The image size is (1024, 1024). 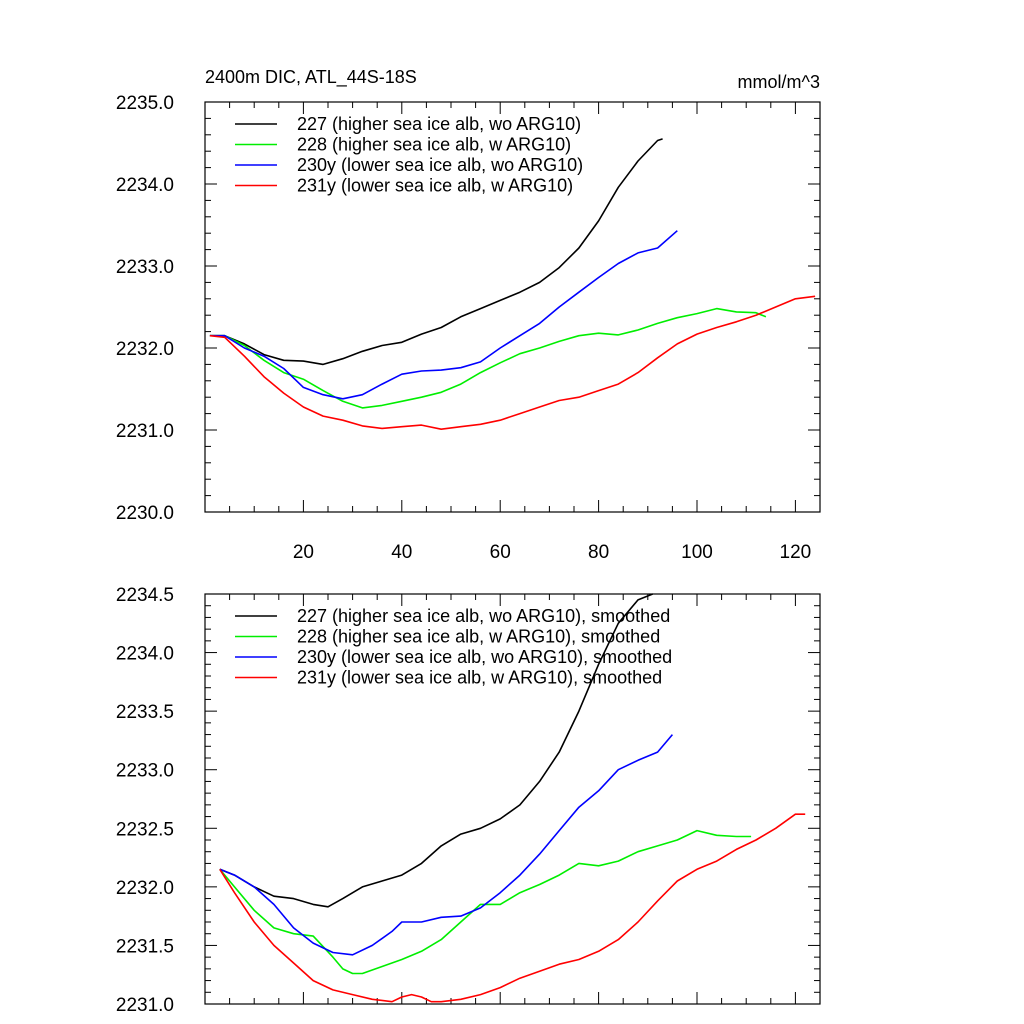 What do you see at coordinates (440, 165) in the screenshot?
I see `legend-label: 230y (lower sea ice alb, wo ARG10)` at bounding box center [440, 165].